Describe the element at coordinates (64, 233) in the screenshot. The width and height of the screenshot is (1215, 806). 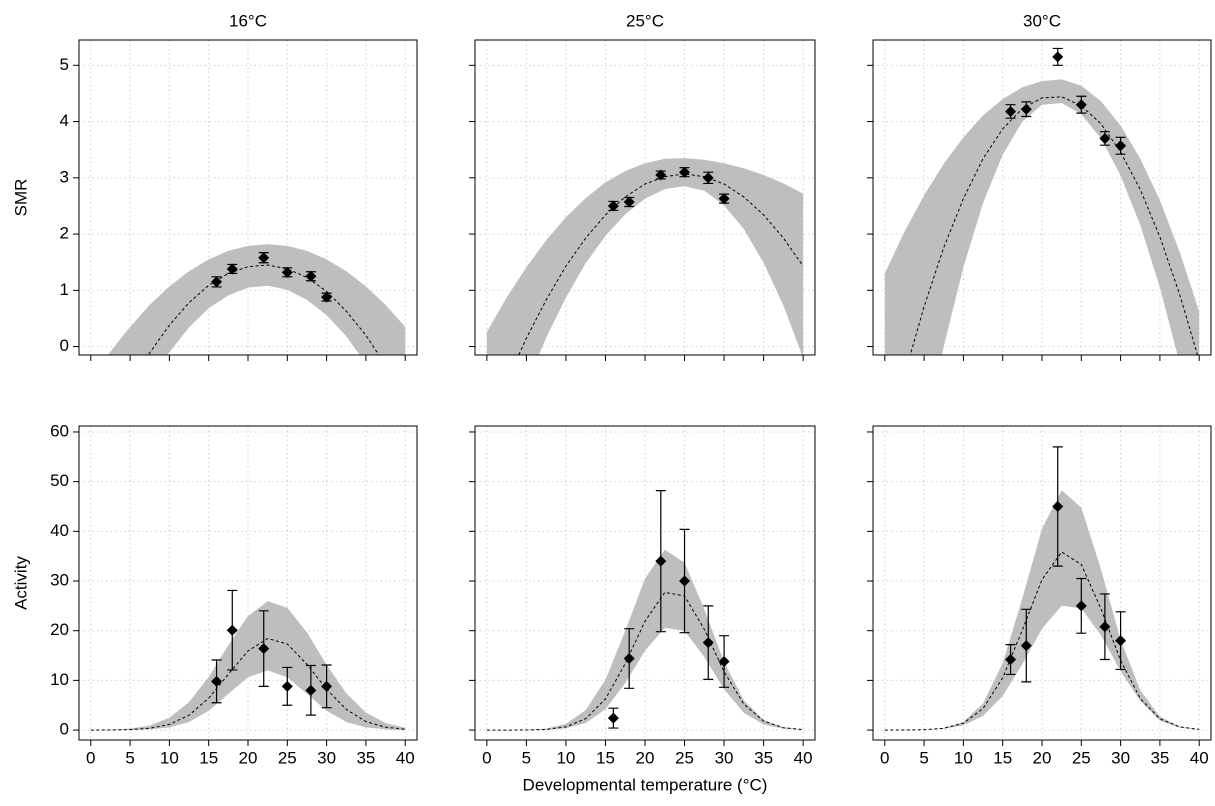
I see `y-tick-label: 2` at that location.